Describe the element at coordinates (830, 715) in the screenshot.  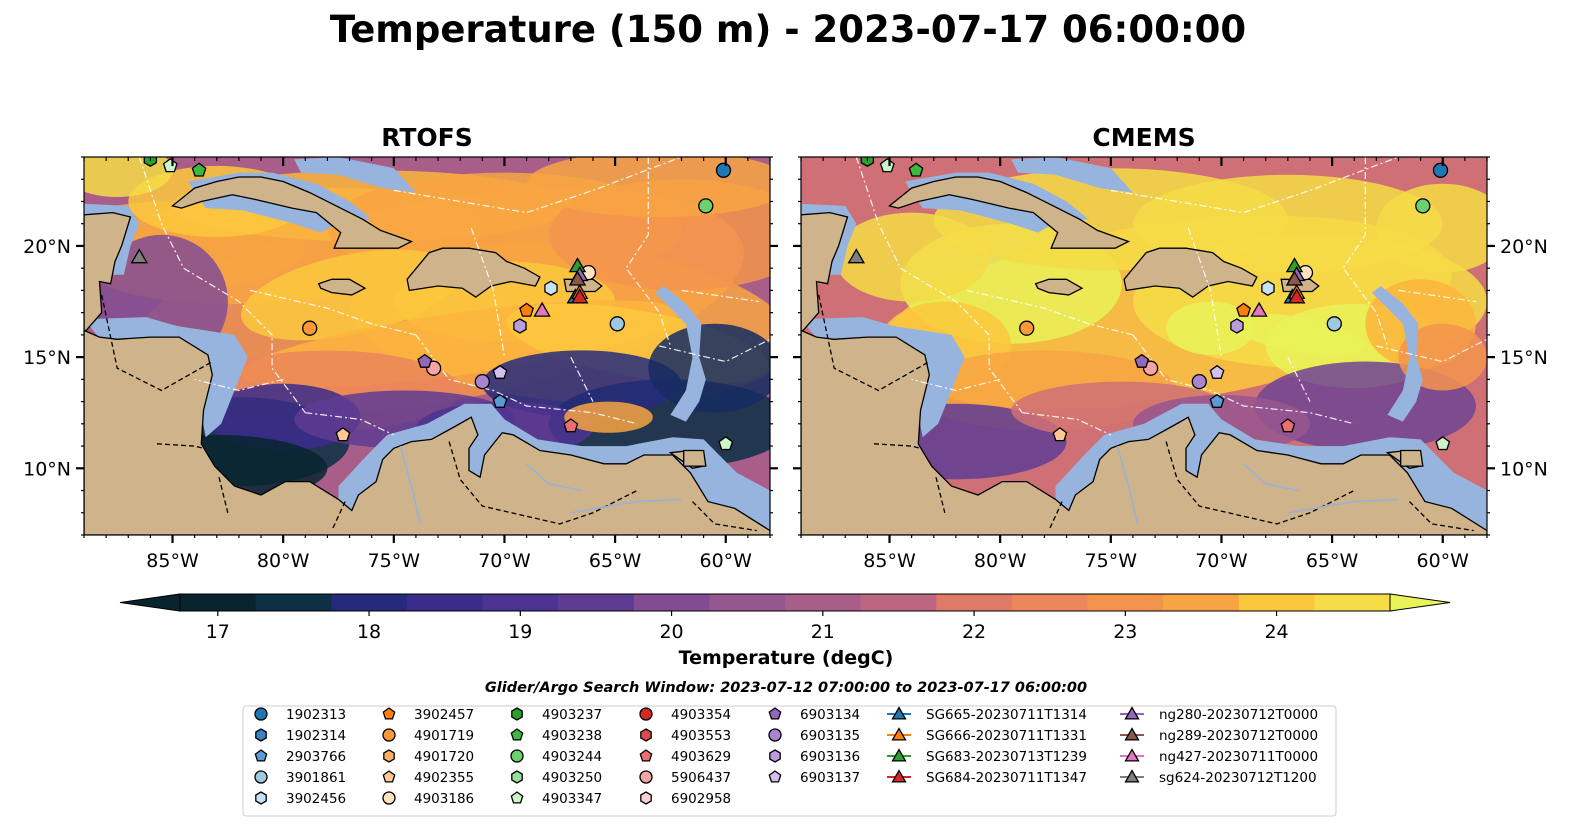
I see `legend-label: 6903134` at that location.